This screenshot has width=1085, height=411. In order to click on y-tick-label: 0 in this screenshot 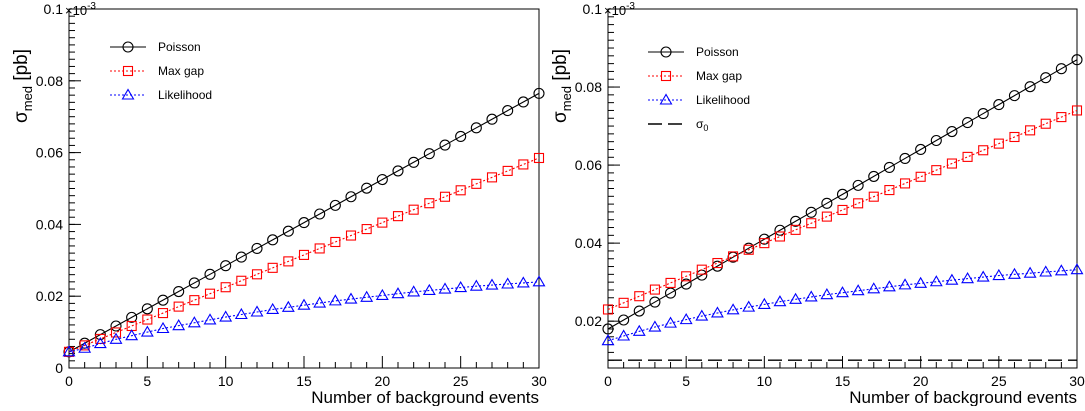, I will do `click(59, 368)`.